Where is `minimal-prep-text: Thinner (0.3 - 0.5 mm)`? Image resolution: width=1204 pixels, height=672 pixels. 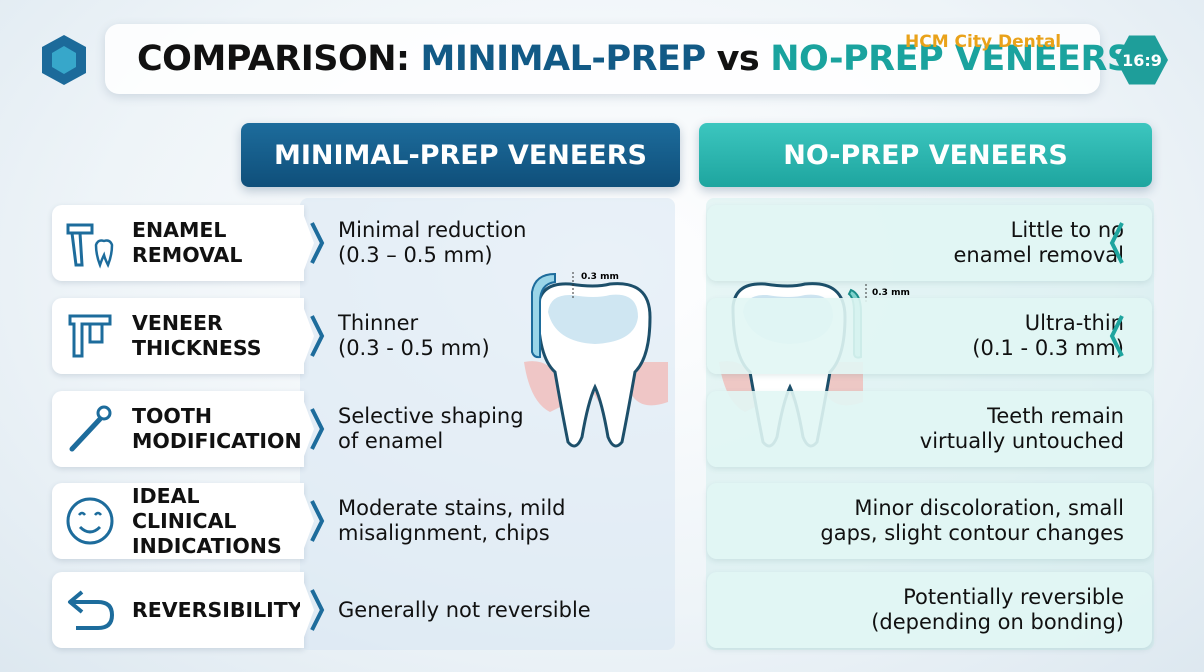
minimal-prep-text: Thinner (0.3 - 0.5 mm) is located at coordinates (414, 335).